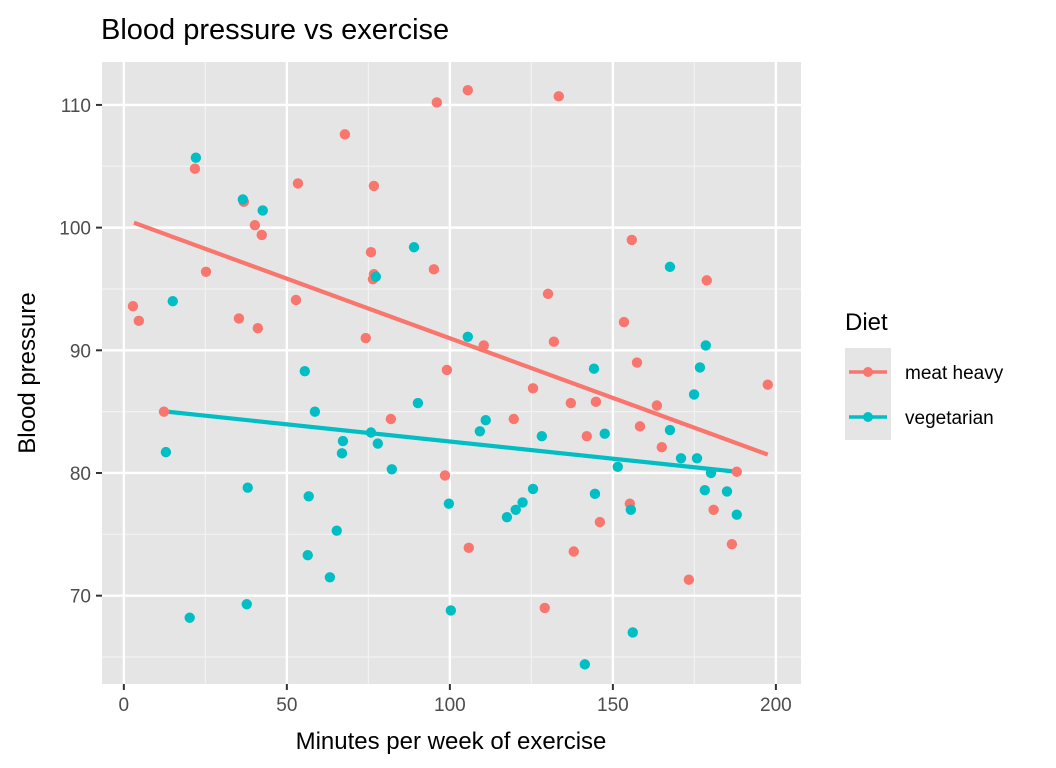 The image size is (1056, 768). I want to click on legend-label-vegetarian: vegetarian, so click(949, 418).